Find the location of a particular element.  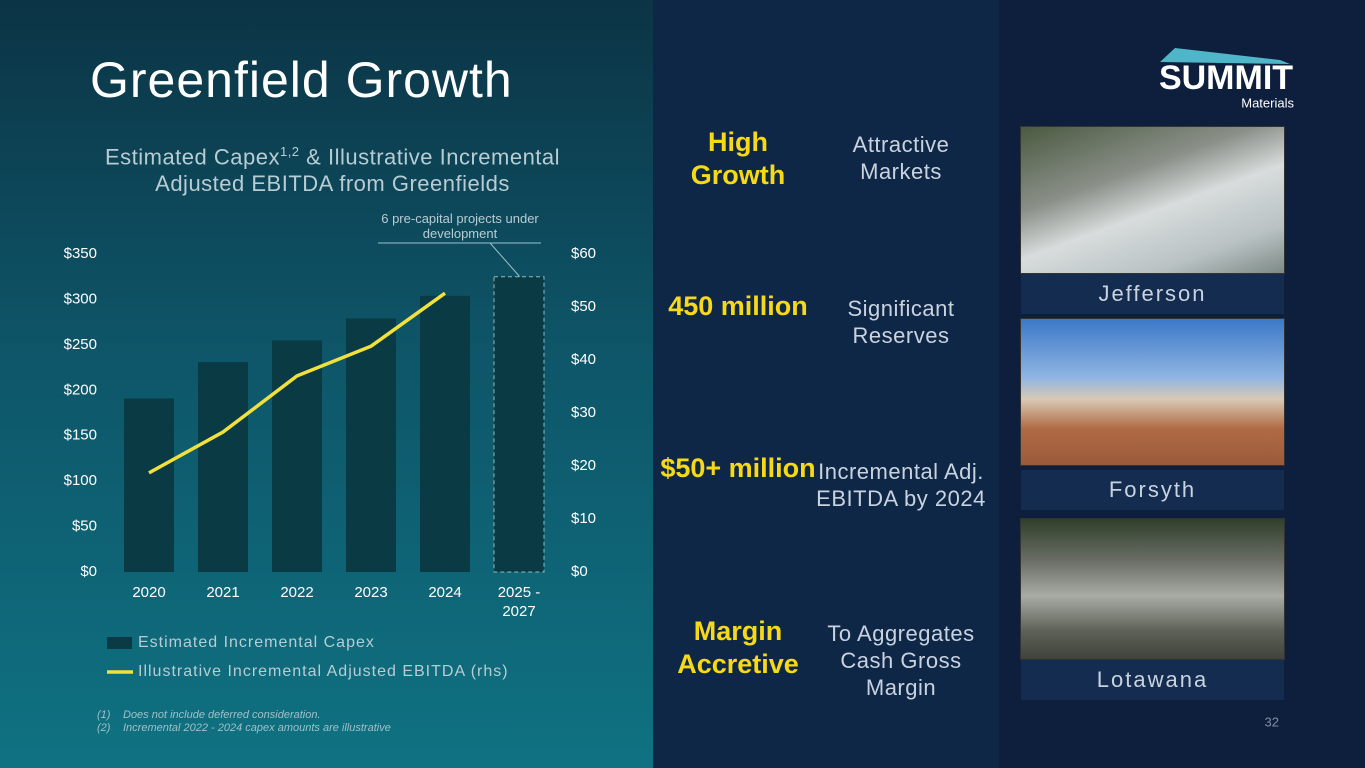

x-tick-label: 2024 is located at coordinates (445, 592).